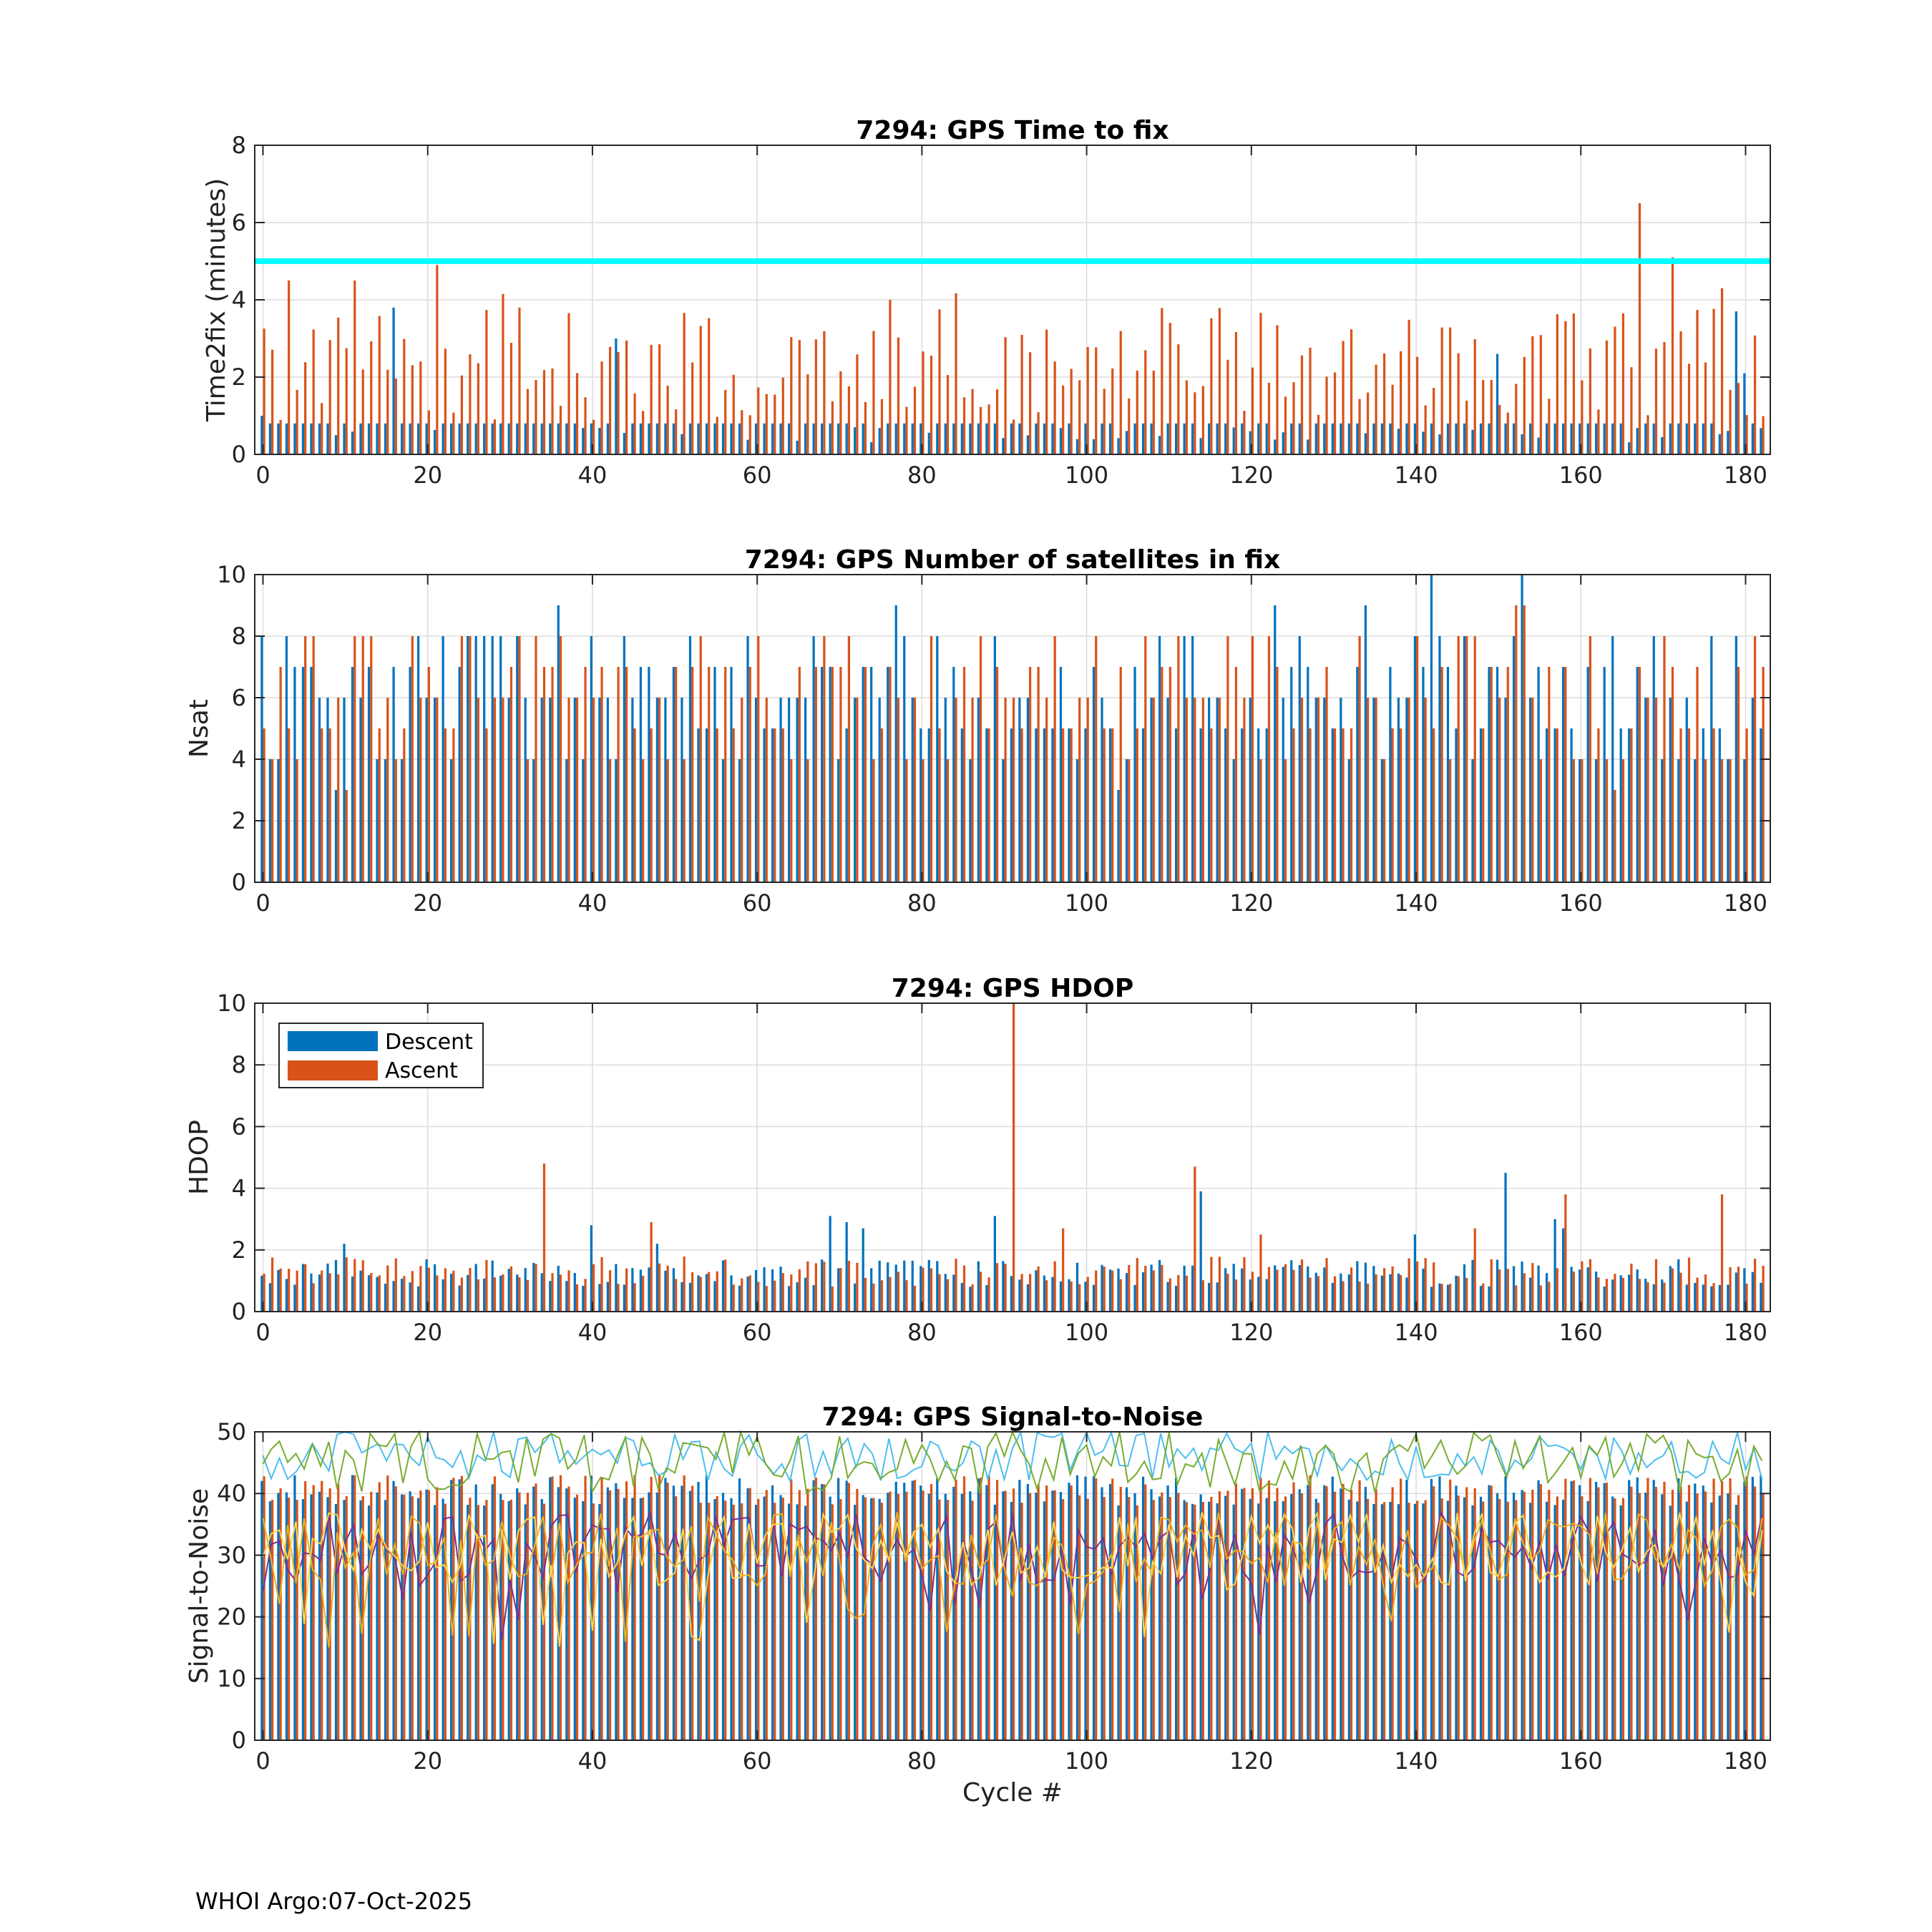 The width and height of the screenshot is (1932, 1932). Describe the element at coordinates (231, 1618) in the screenshot. I see `y-tick-label: 20` at that location.